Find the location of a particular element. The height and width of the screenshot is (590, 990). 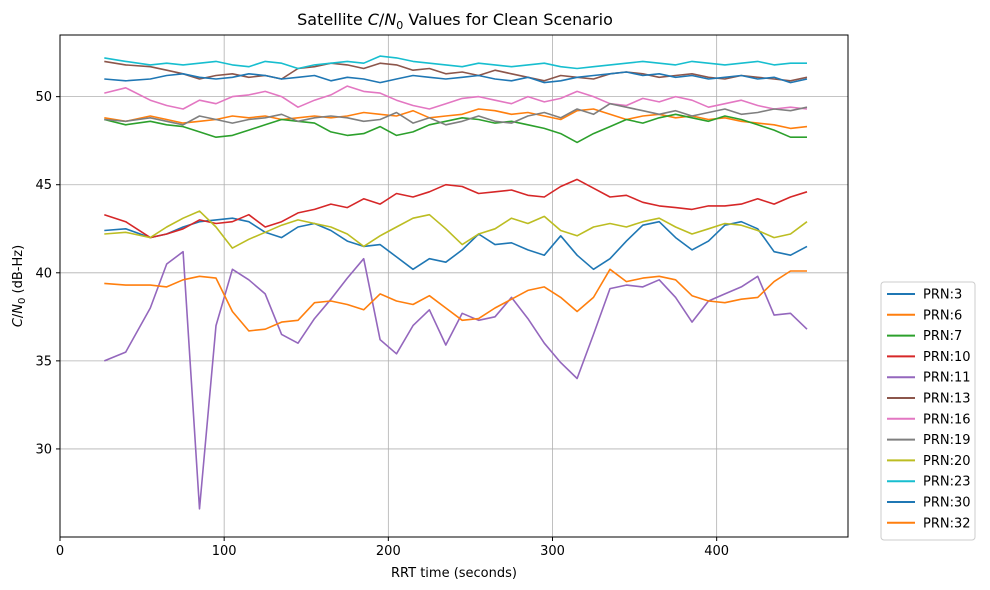

legend-item-label: PRN:3 is located at coordinates (942, 295).